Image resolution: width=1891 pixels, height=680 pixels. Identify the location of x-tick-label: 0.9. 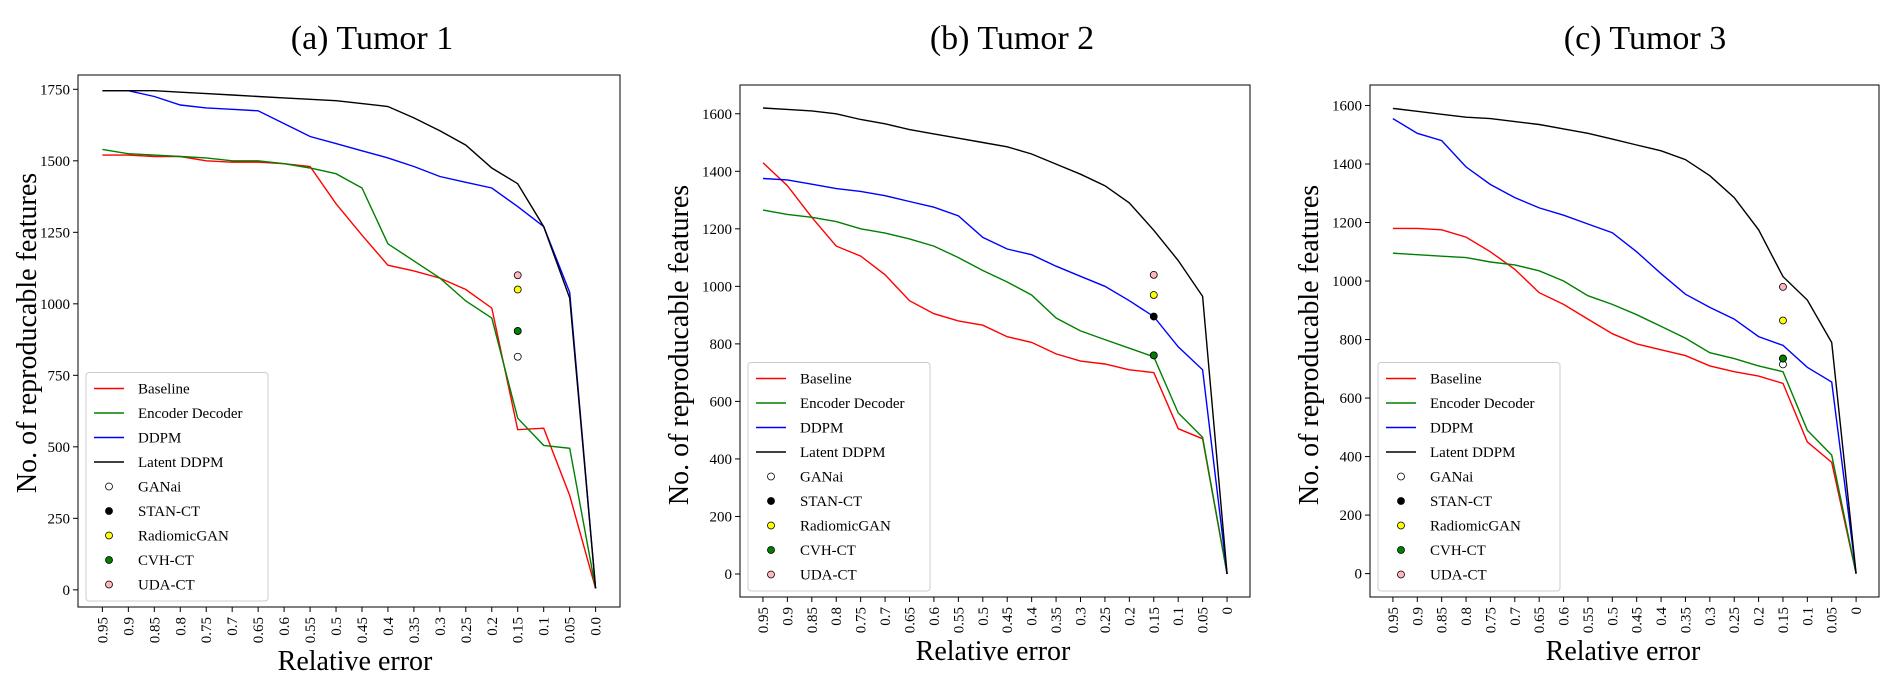
(129, 626).